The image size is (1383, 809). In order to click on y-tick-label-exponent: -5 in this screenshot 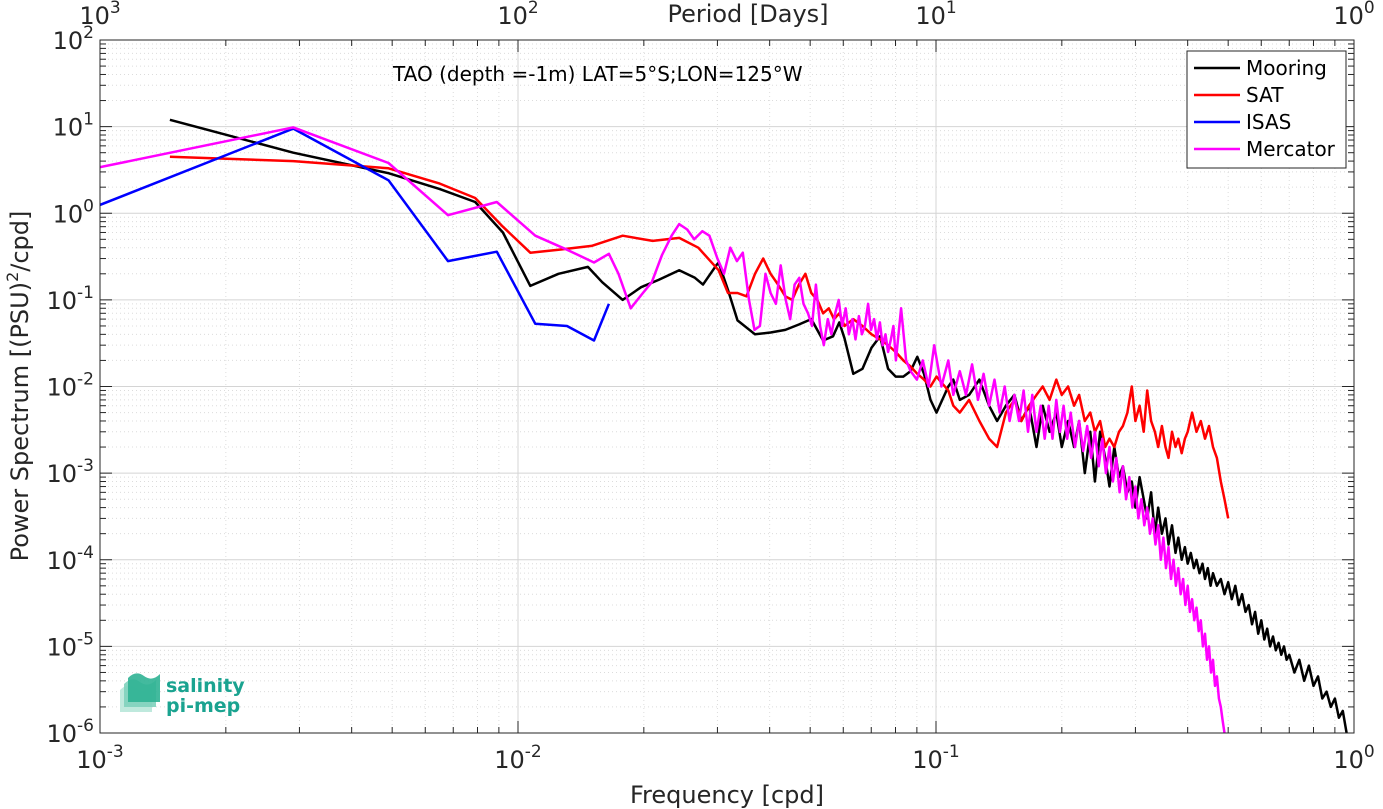, I will do `click(85, 639)`.